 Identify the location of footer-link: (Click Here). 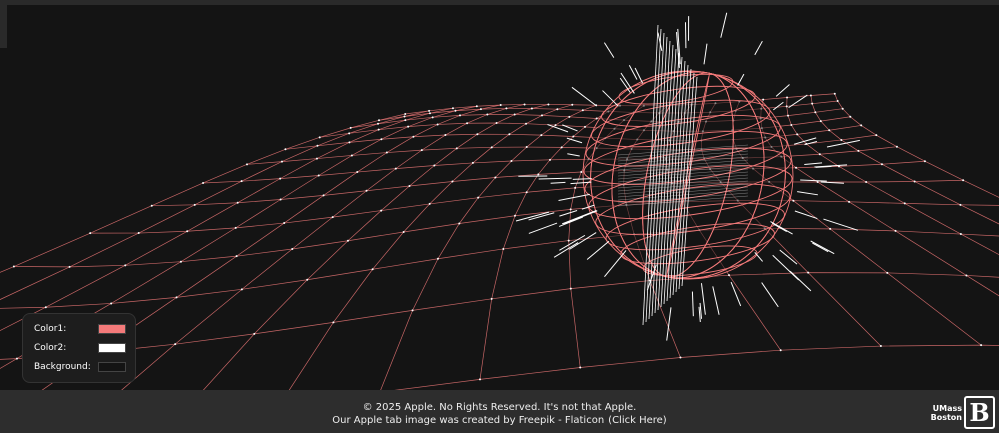
(637, 420).